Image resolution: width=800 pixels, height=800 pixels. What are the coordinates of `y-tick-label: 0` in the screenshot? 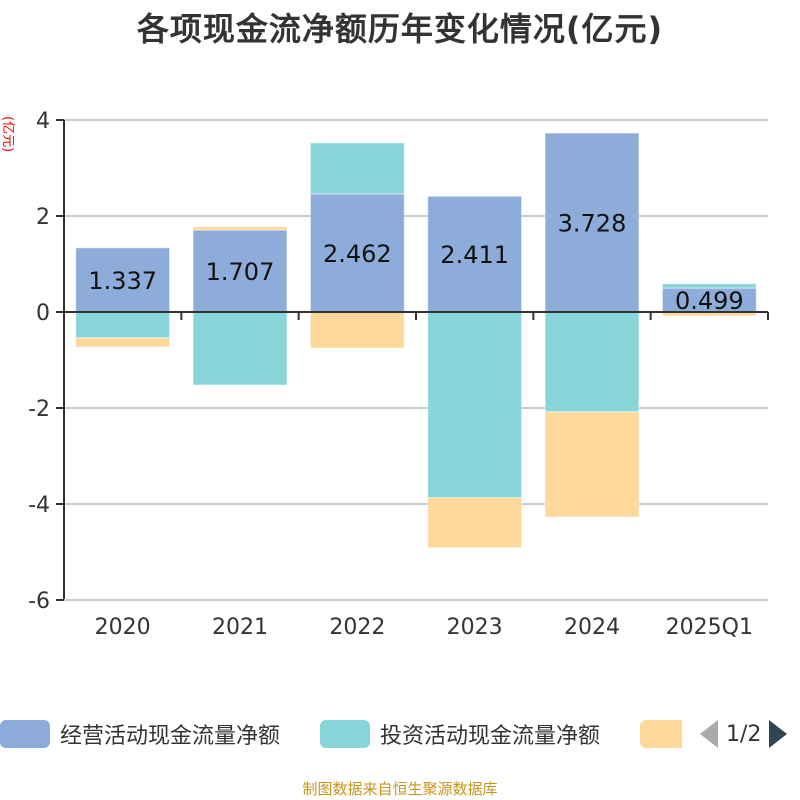 It's located at (43, 313).